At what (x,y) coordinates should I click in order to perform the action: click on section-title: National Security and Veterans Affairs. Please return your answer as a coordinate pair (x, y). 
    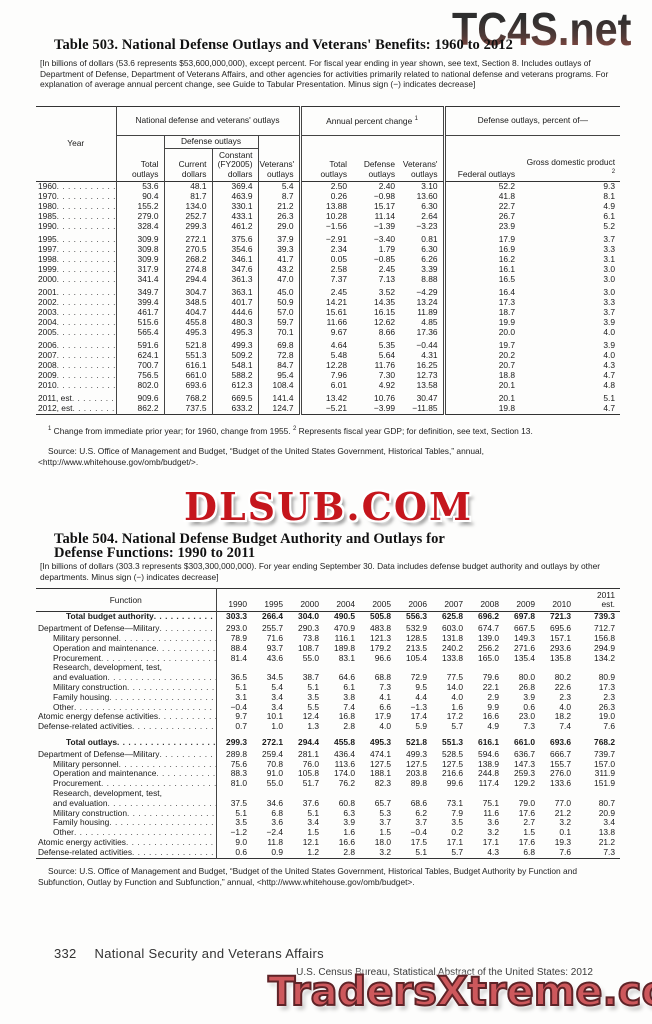
    Looking at the image, I should click on (209, 953).